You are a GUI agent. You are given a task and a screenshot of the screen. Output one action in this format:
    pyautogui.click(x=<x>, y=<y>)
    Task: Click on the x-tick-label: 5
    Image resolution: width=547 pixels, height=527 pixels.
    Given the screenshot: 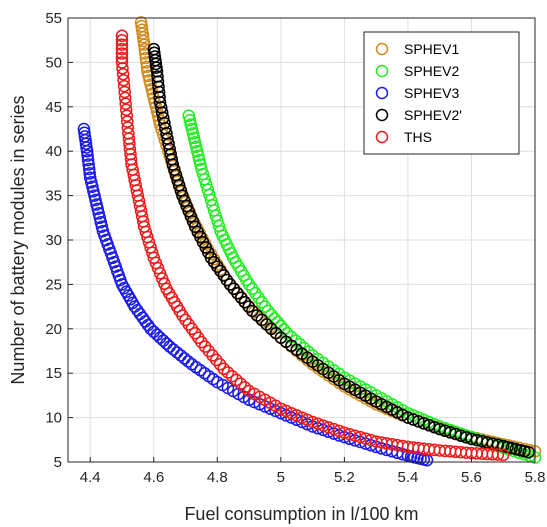 What is the action you would take?
    pyautogui.click(x=281, y=477)
    